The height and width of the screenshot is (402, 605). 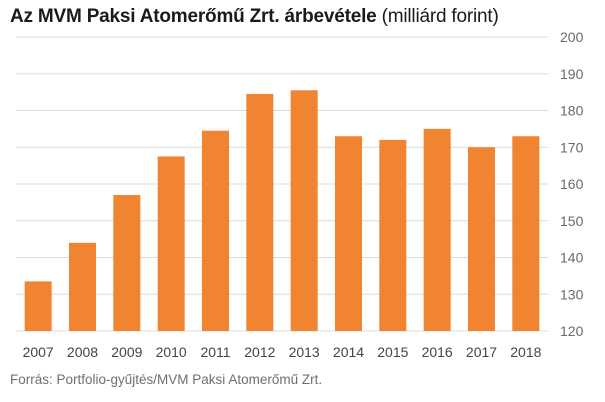 I want to click on y-tick-label: 200, so click(x=572, y=37).